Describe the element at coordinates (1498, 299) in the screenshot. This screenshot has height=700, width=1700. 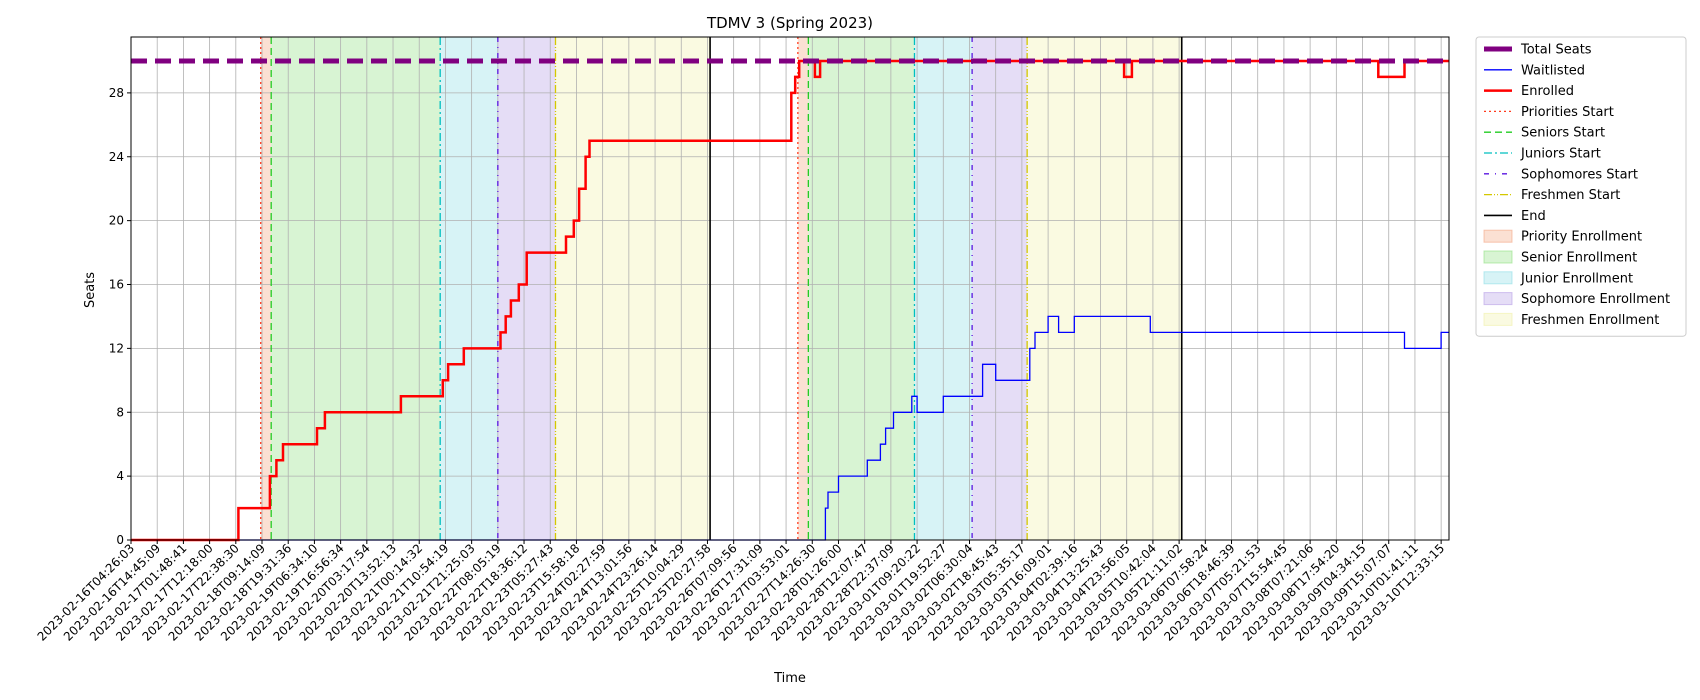
I see `legend-swatch-sophomore-enrollment` at that location.